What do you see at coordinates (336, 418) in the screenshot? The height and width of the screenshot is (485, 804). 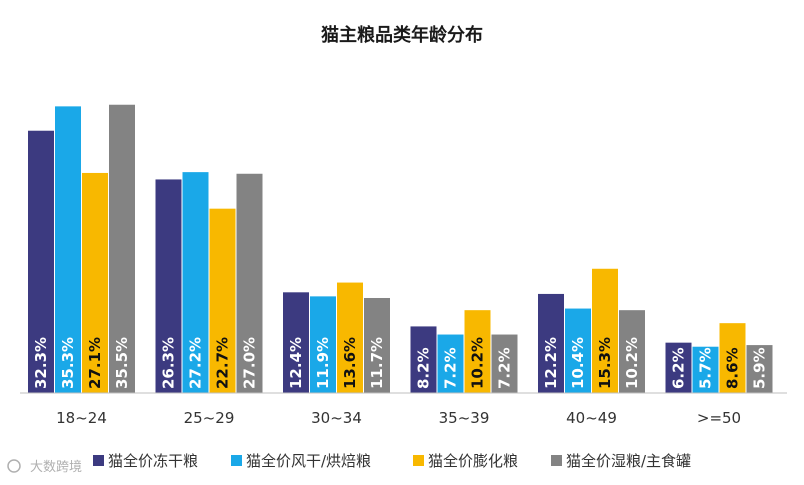 I see `x-tick-label: 30~34` at bounding box center [336, 418].